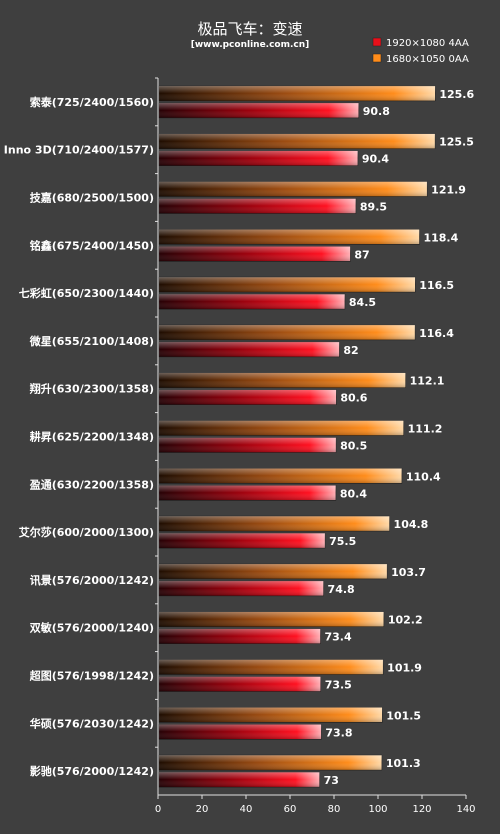 The height and width of the screenshot is (834, 500). What do you see at coordinates (246, 809) in the screenshot?
I see `x-tick-label: 40` at bounding box center [246, 809].